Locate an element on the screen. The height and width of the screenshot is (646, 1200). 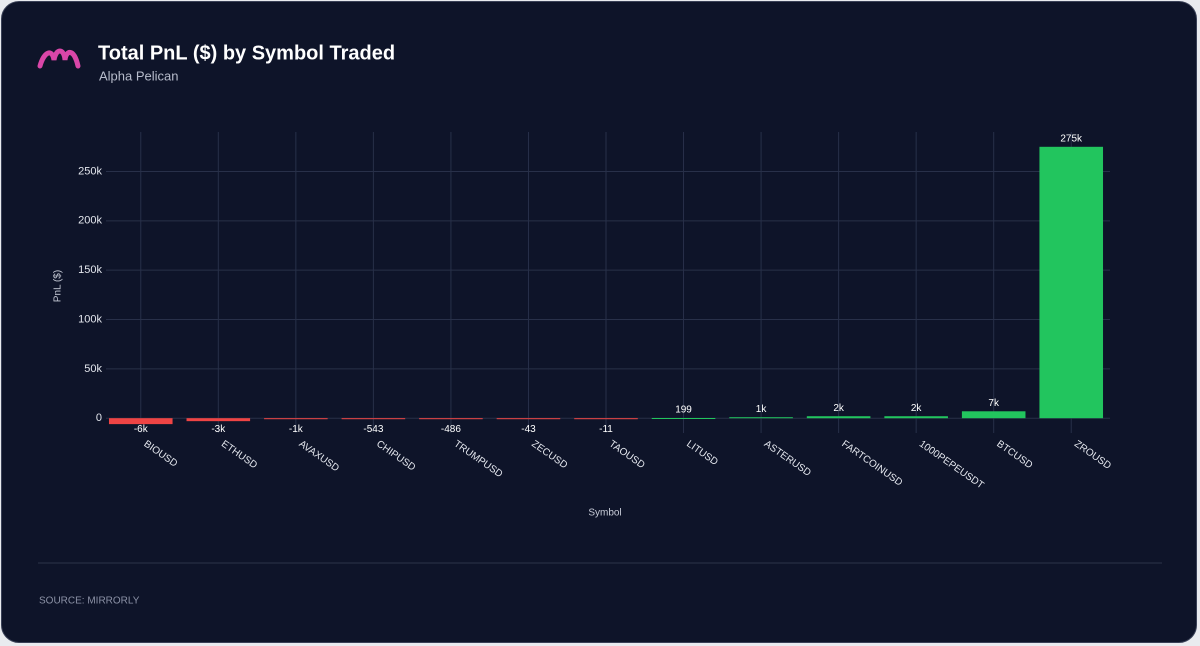
source: SOURCE: MIRRORLY is located at coordinates (89, 601).